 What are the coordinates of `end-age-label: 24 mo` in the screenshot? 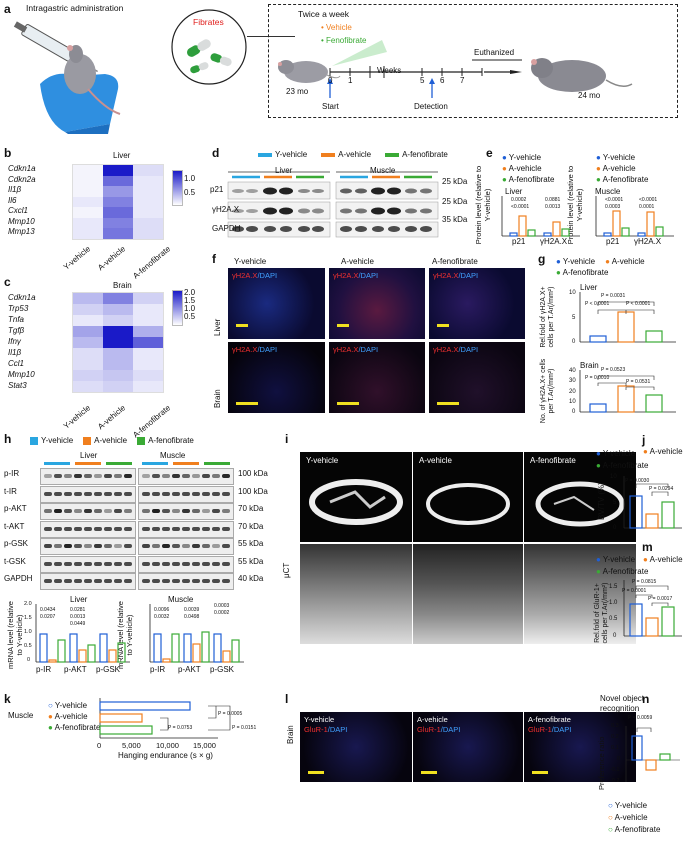 It's located at (589, 95).